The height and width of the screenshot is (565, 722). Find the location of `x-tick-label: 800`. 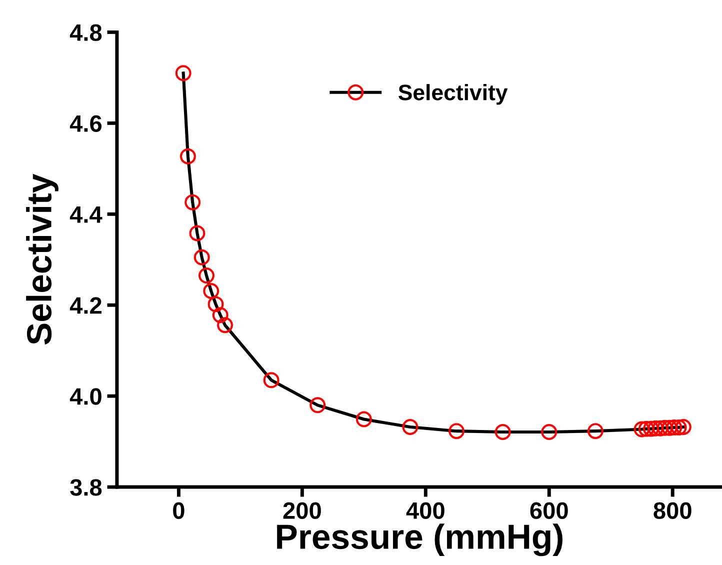

x-tick-label: 800 is located at coordinates (673, 510).